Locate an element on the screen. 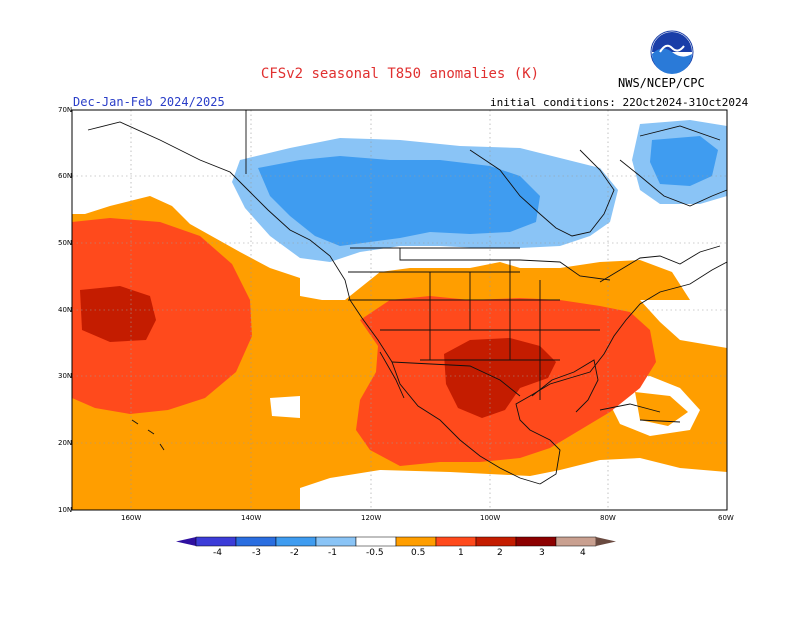  colorbar-label: 1 is located at coordinates (461, 553).